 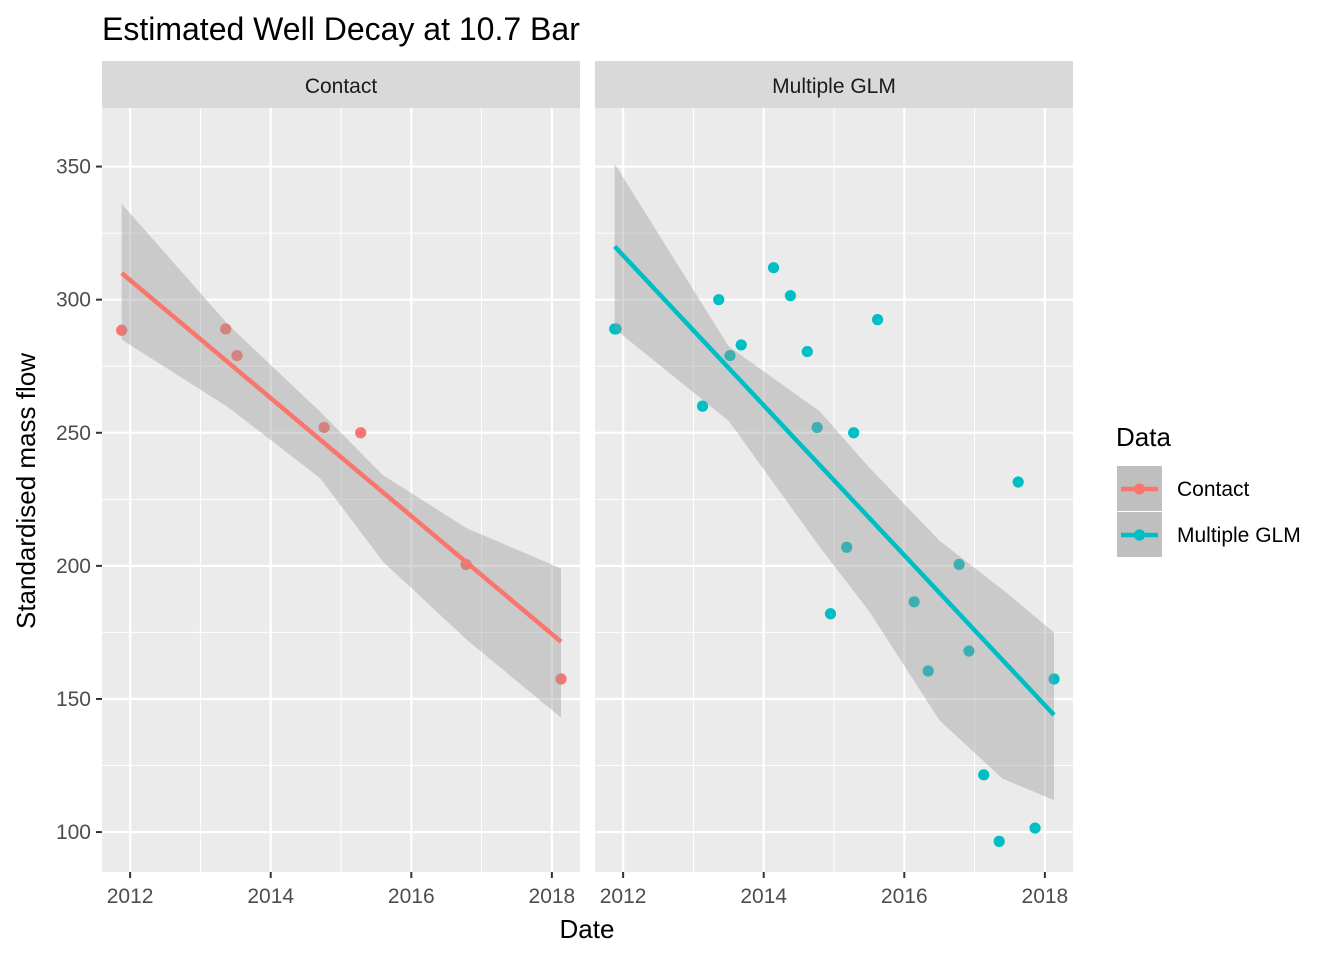 I want to click on legend-items: Contact Multiple GLM, so click(x=1209, y=511).